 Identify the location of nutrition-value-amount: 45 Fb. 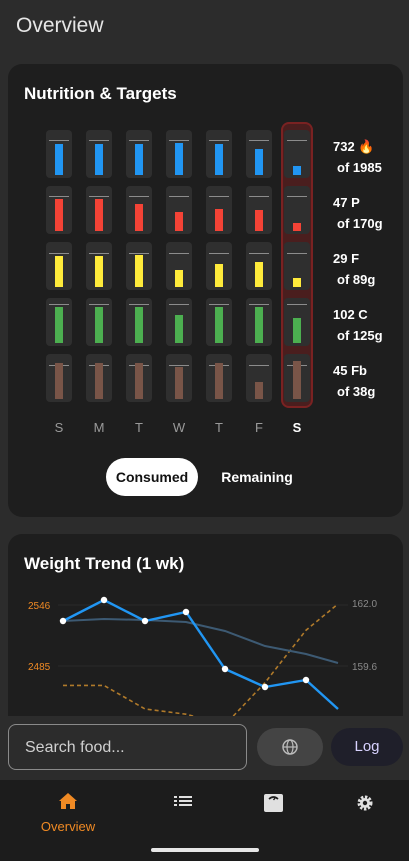
(350, 370).